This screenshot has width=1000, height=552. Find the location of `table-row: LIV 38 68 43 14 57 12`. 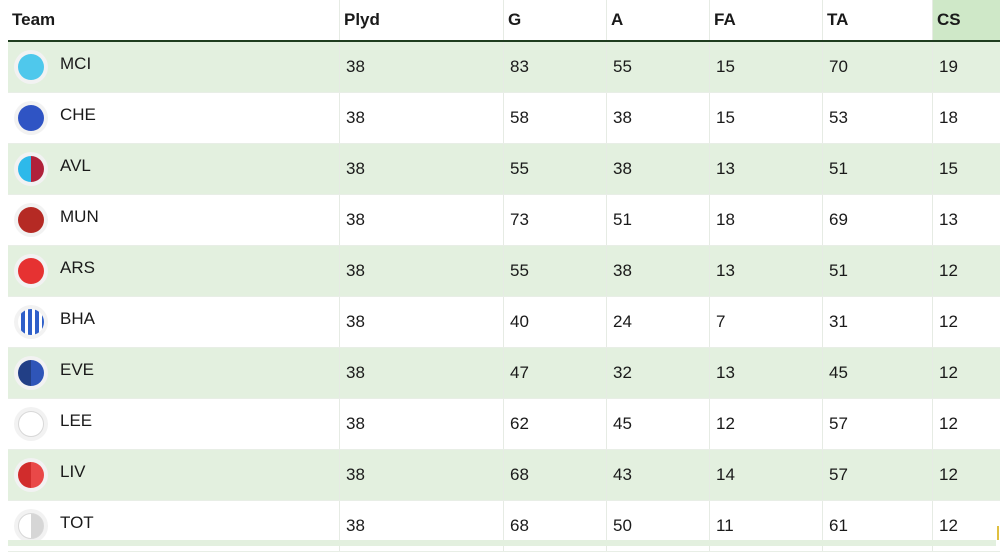

table-row: LIV 38 68 43 14 57 12 is located at coordinates (504, 475).